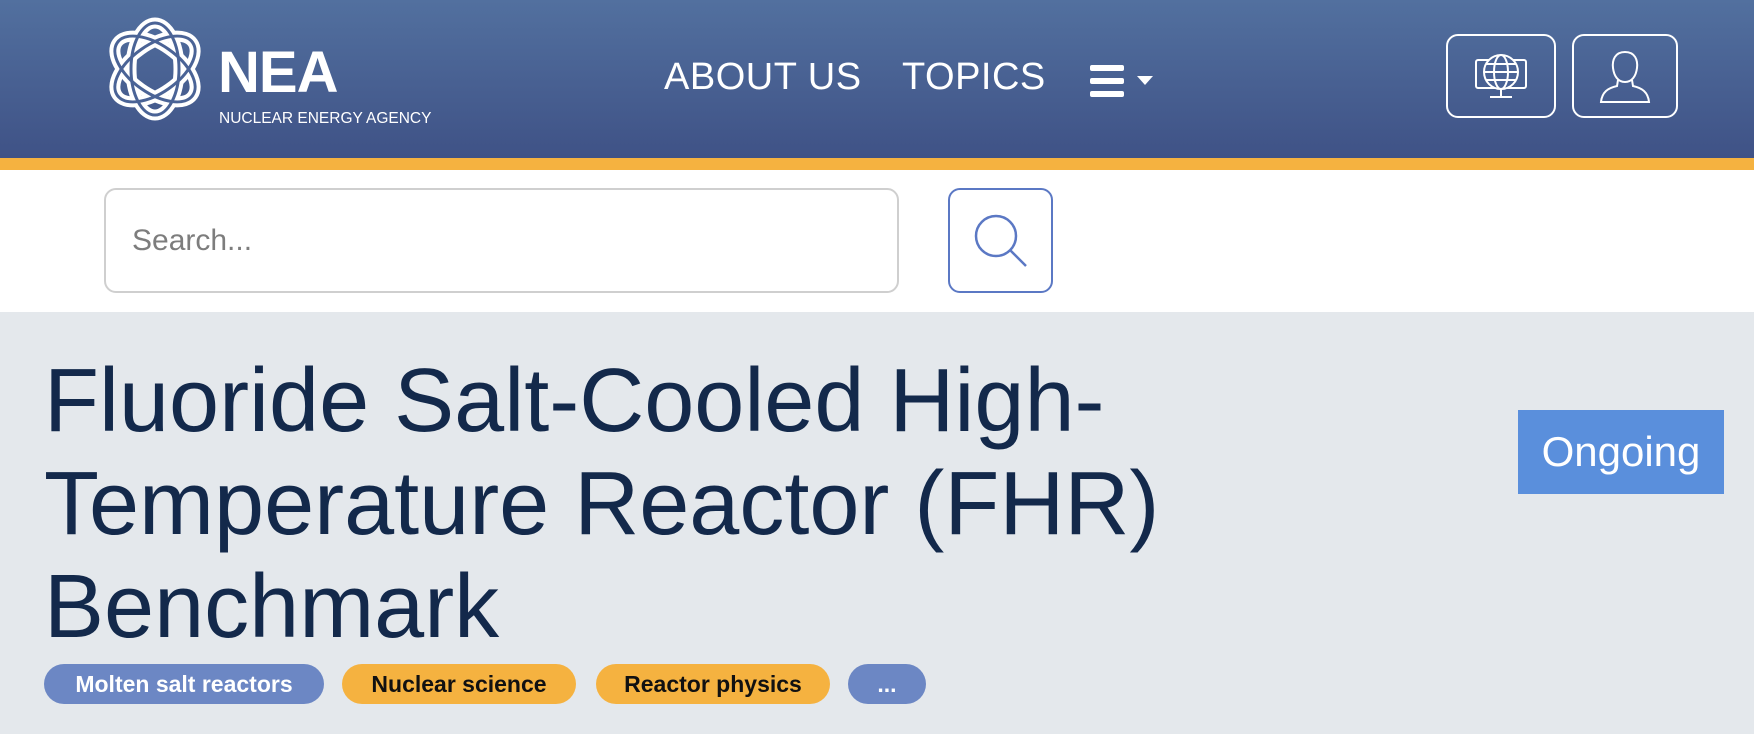 This screenshot has width=1754, height=734. I want to click on header-accent-bar, so click(877, 164).